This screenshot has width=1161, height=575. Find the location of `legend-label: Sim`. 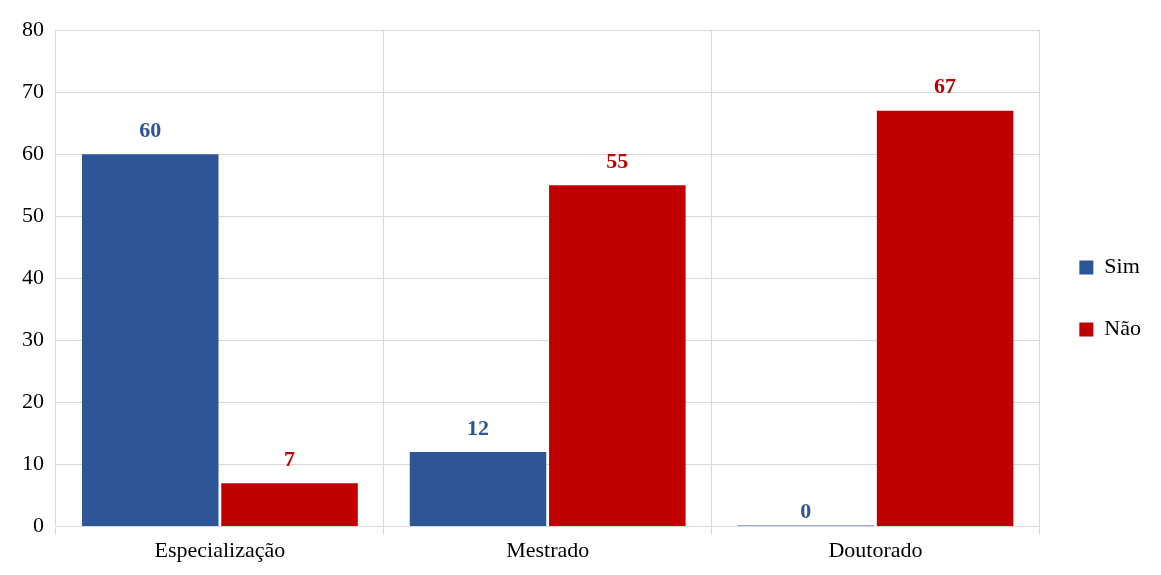

legend-label: Sim is located at coordinates (1122, 266).